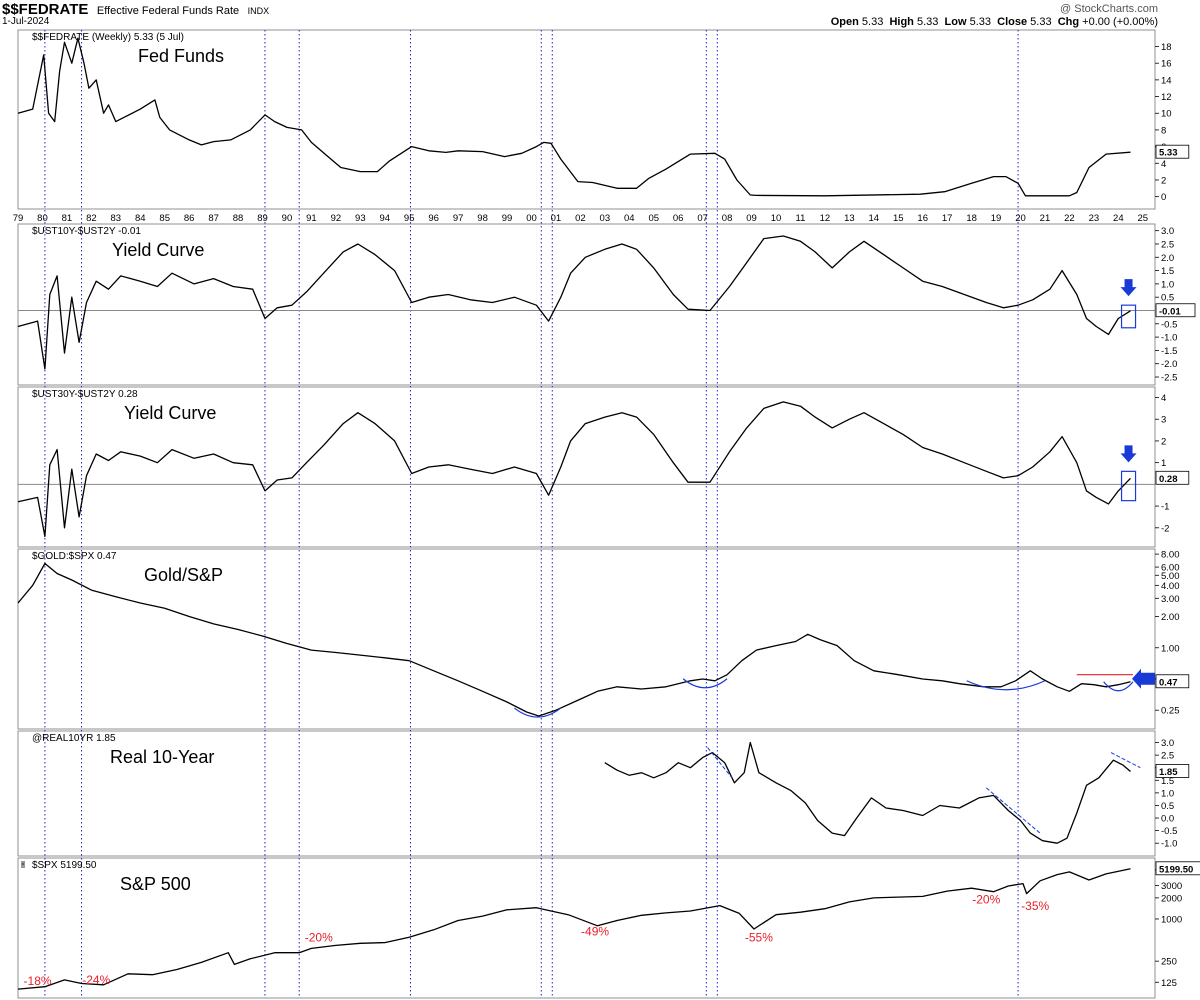 Image resolution: width=1200 pixels, height=1000 pixels. What do you see at coordinates (1170, 311) in the screenshot?
I see `last-value-label: -0.01` at bounding box center [1170, 311].